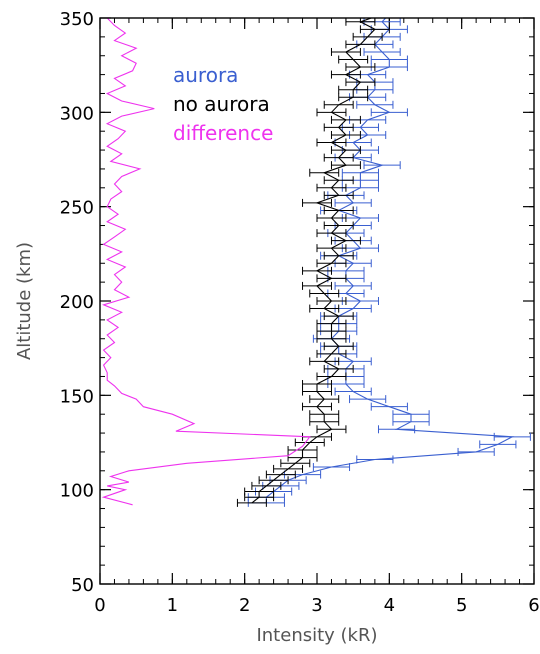  What do you see at coordinates (244, 605) in the screenshot?
I see `x-tick-label: 2` at bounding box center [244, 605].